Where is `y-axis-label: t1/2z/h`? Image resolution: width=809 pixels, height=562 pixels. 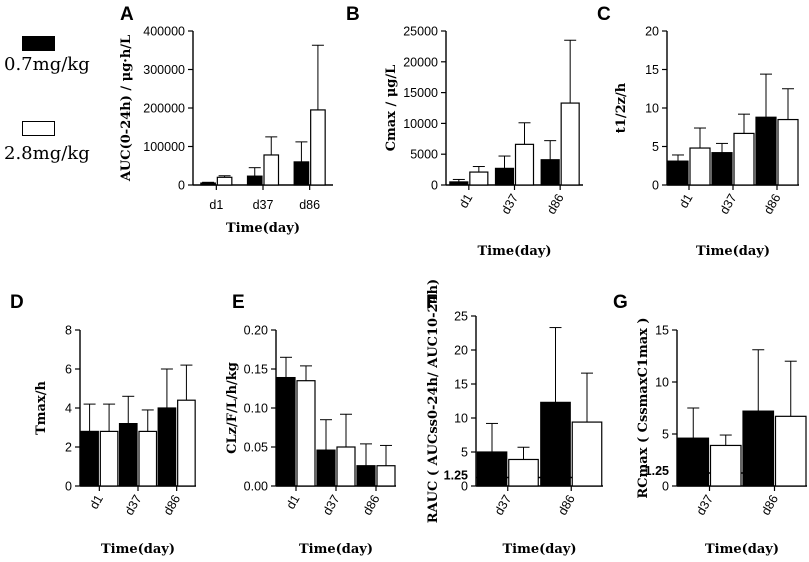
y-axis-label: t1/2z/h is located at coordinates (621, 107).